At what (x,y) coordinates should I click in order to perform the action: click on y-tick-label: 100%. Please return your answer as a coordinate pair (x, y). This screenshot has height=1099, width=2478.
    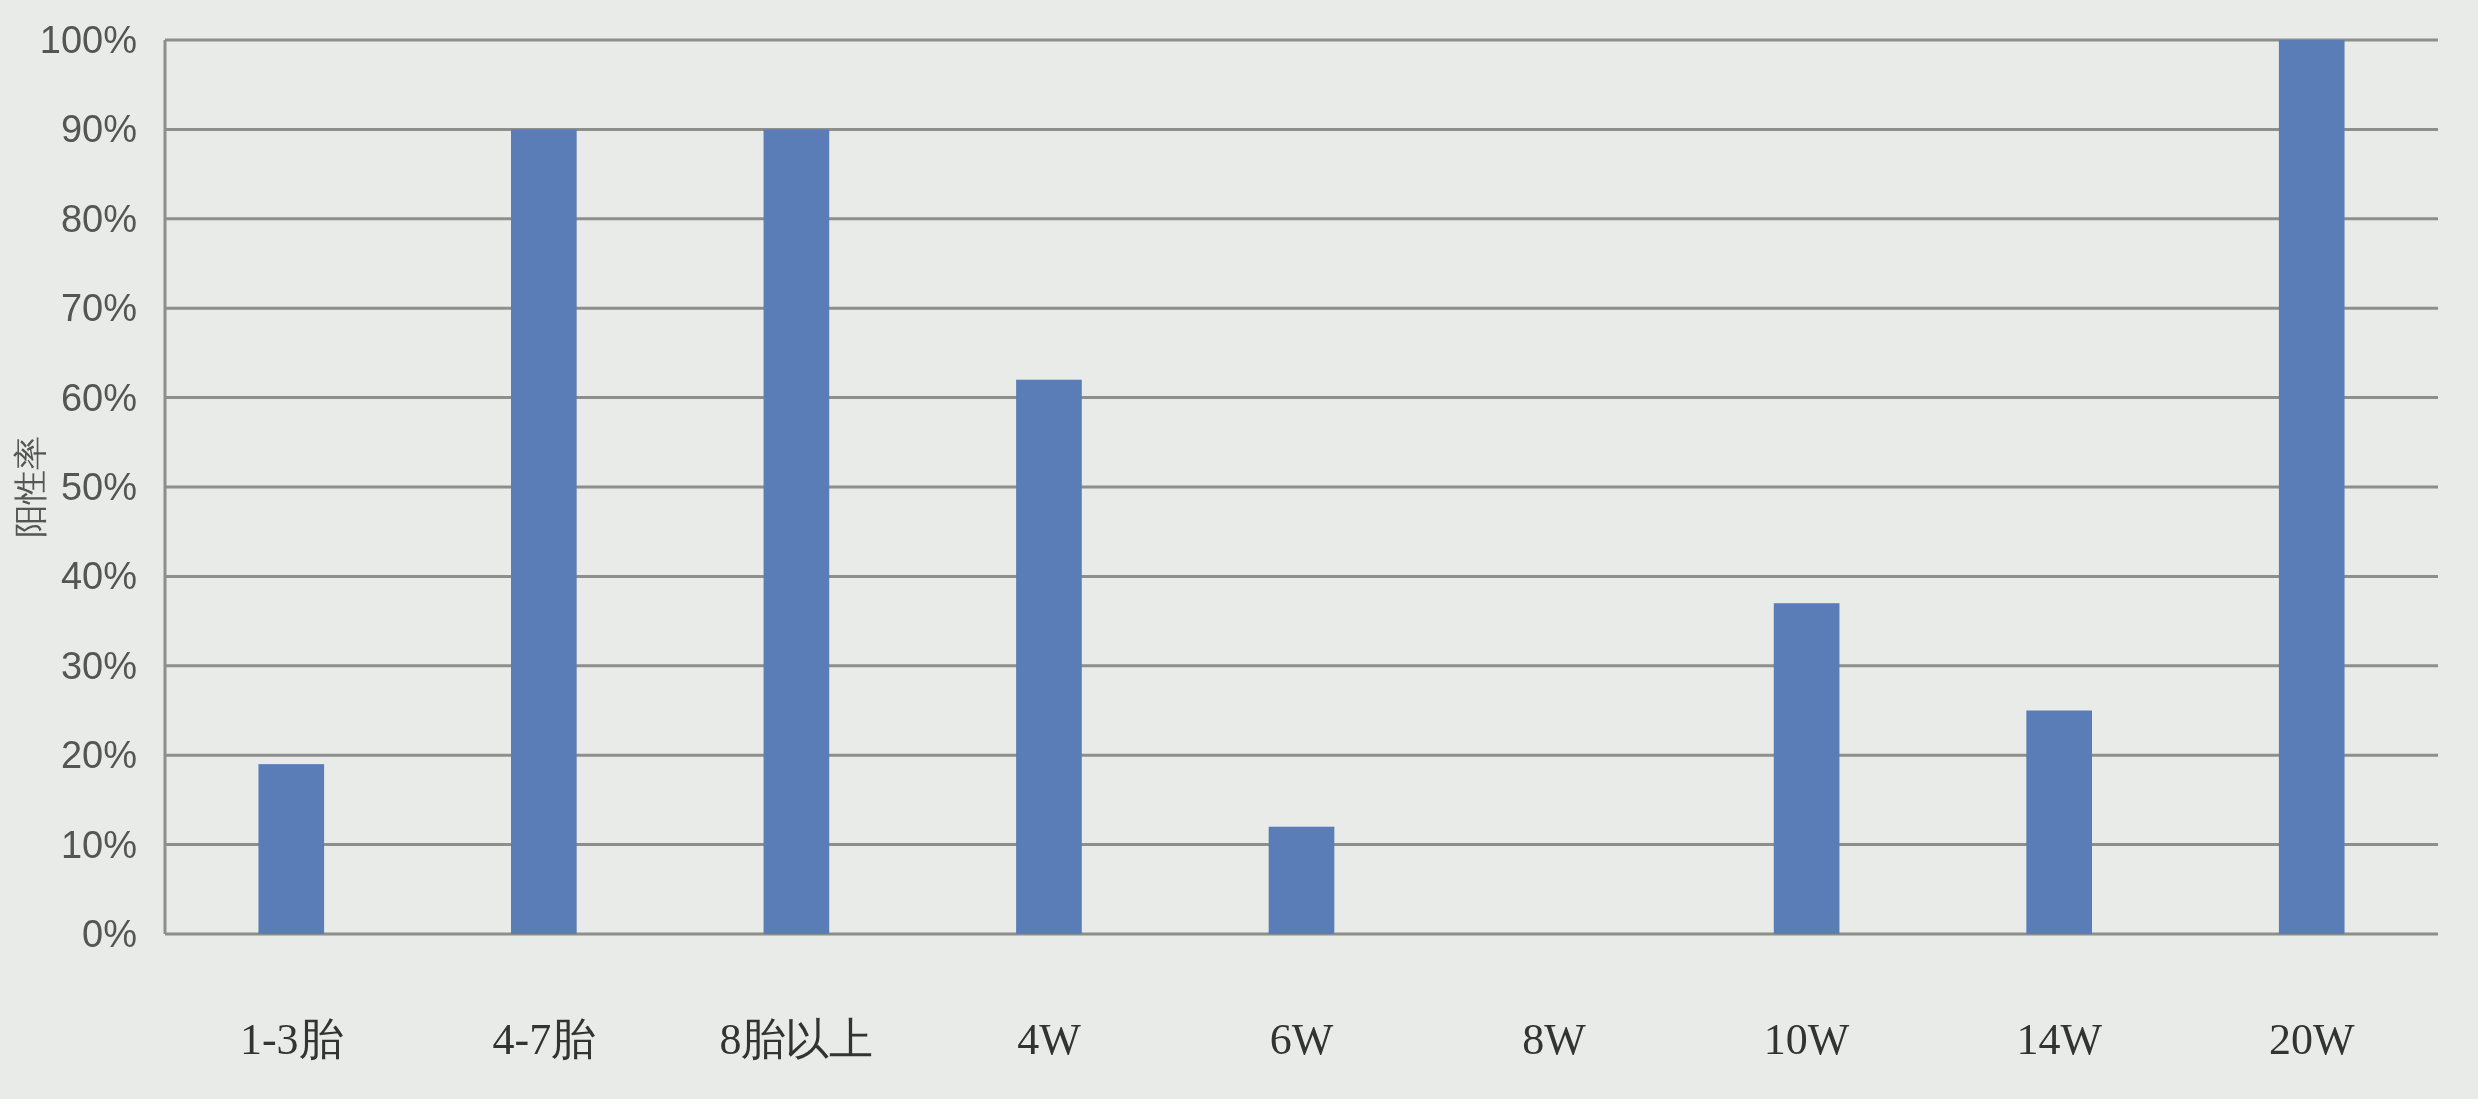
    Looking at the image, I should click on (88, 40).